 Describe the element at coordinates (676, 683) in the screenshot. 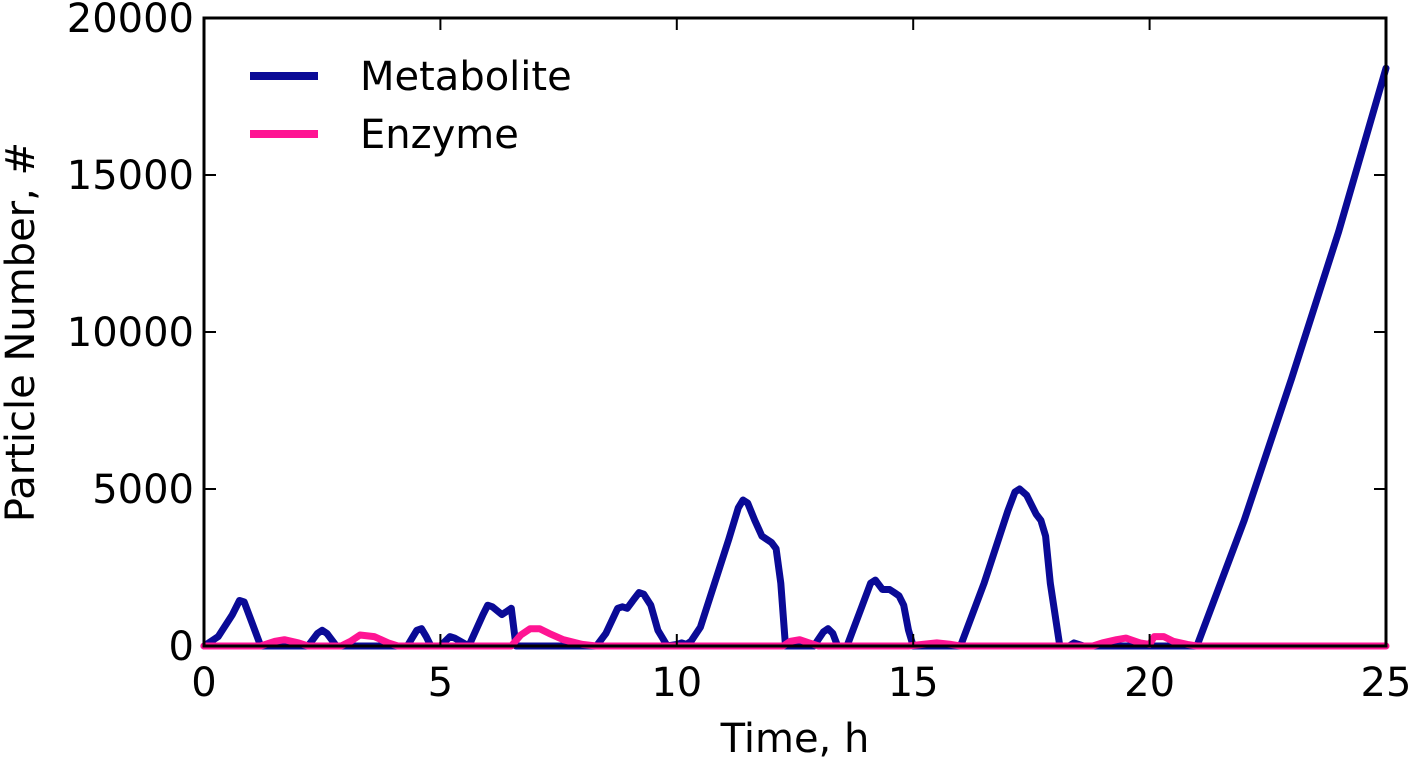

I see `x-tick-label: 10` at that location.